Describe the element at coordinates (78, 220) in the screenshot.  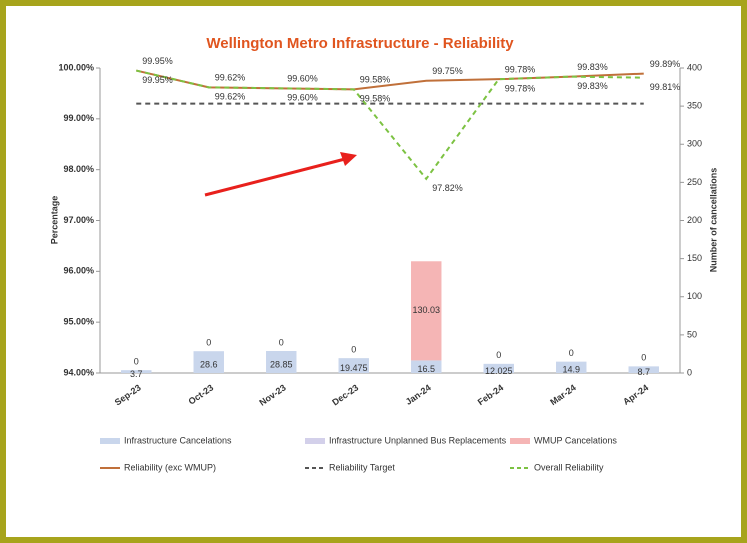
I see `y-tick-label: 97.00%` at that location.